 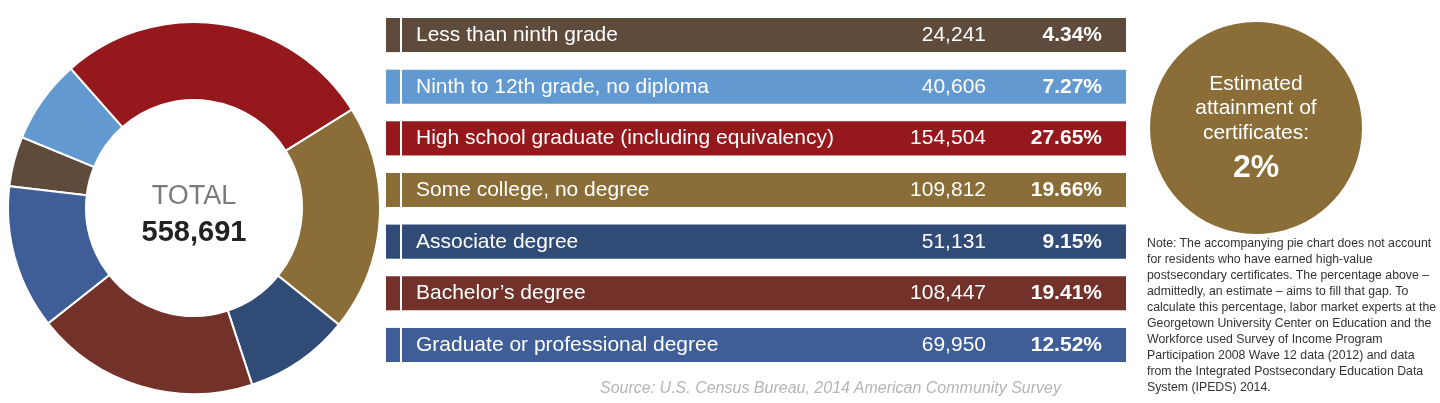 What do you see at coordinates (953, 240) in the screenshot?
I see `data-label: 51,131` at bounding box center [953, 240].